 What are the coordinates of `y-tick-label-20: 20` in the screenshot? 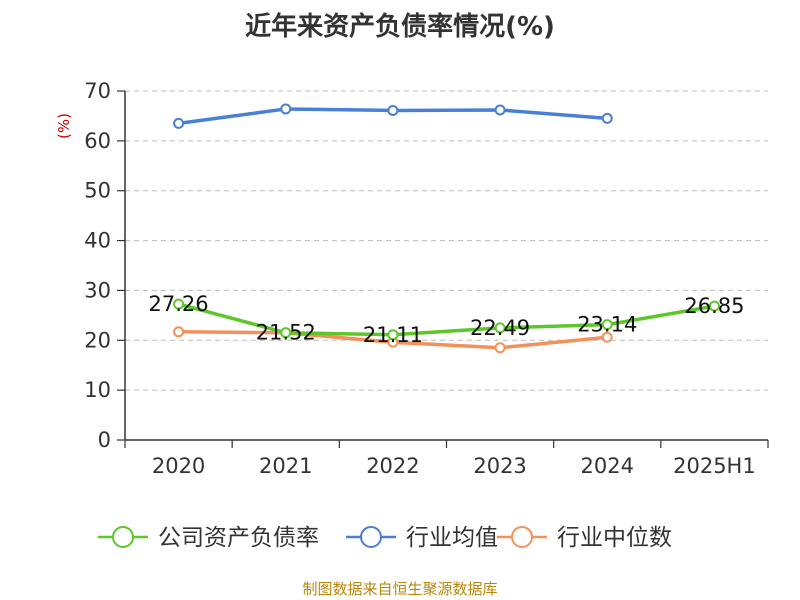 It's located at (97, 340).